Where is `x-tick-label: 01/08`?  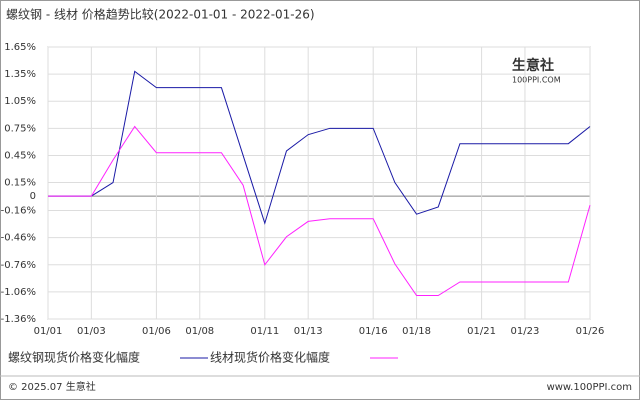 x-tick-label: 01/08 is located at coordinates (199, 331).